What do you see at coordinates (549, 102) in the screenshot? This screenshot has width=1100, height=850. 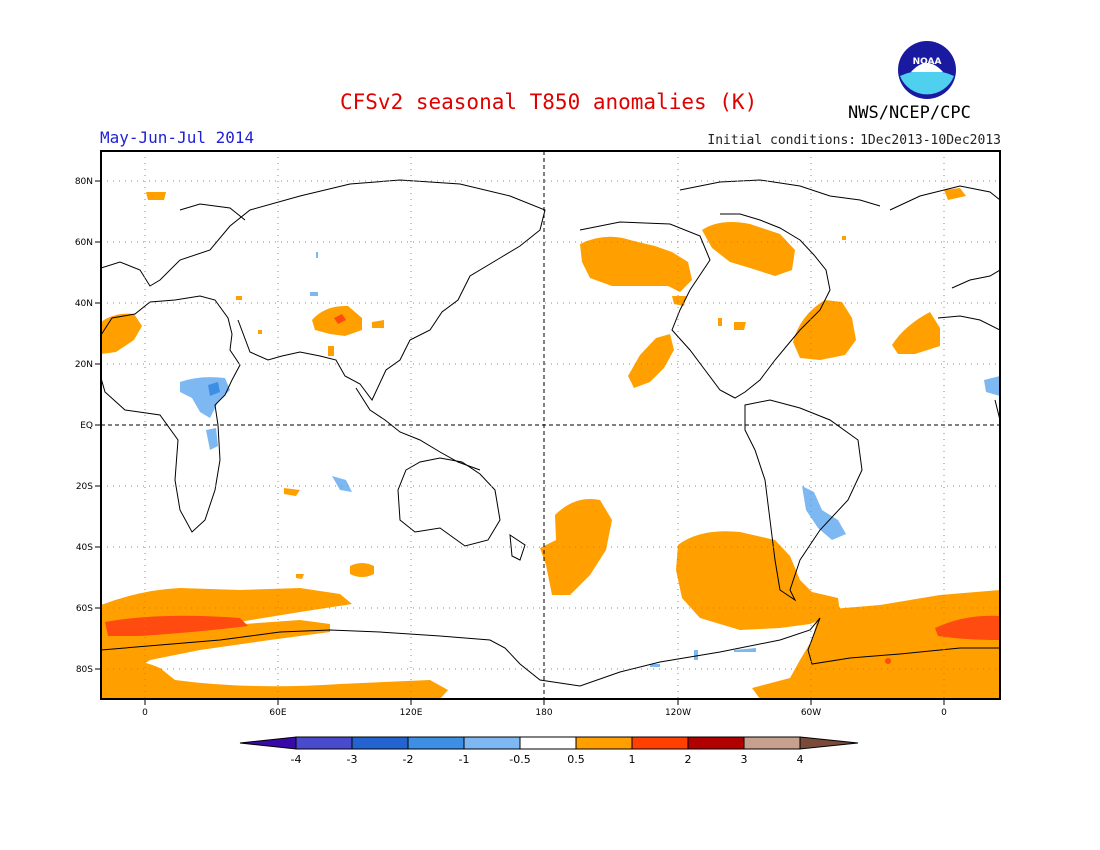 I see `map-title: CFSv2 seasonal T850 anomalies (K)` at bounding box center [549, 102].